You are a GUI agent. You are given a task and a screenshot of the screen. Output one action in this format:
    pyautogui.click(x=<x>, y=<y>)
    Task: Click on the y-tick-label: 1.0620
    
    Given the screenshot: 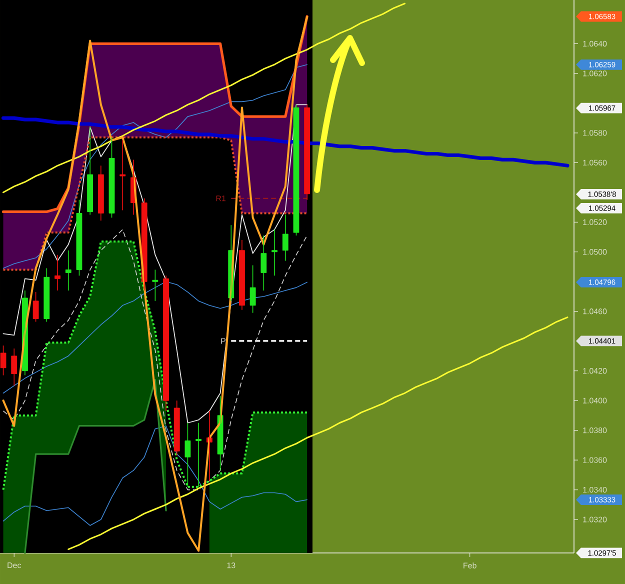 What is the action you would take?
    pyautogui.click(x=595, y=73)
    